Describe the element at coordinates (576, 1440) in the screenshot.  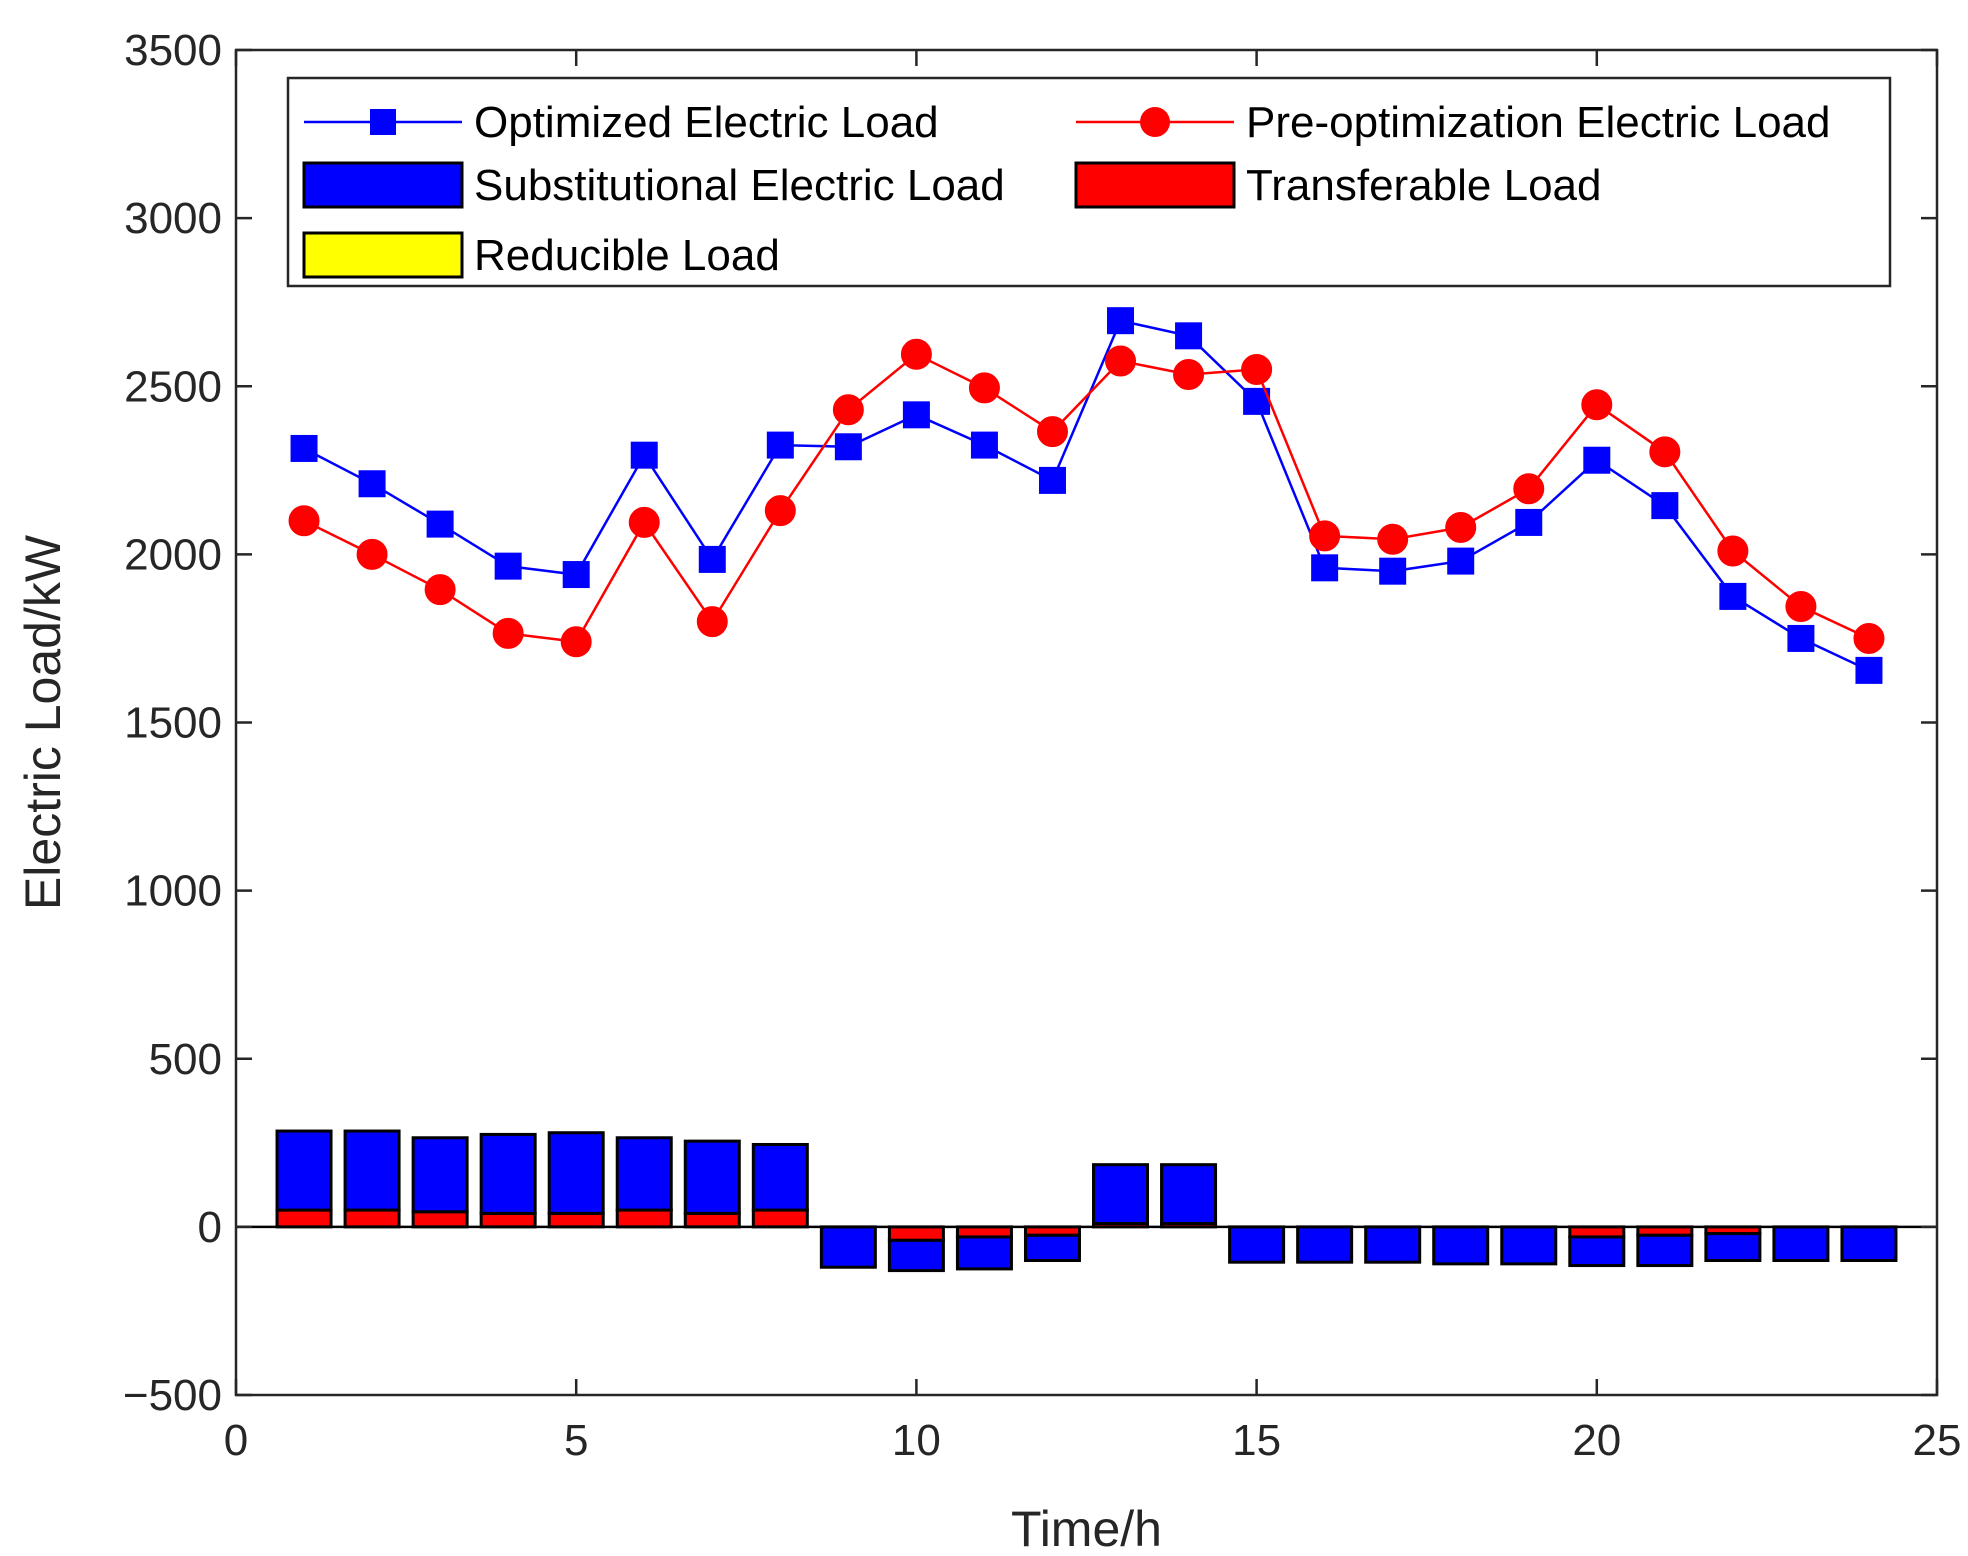
I see `x-tick-label-5: 5` at that location.